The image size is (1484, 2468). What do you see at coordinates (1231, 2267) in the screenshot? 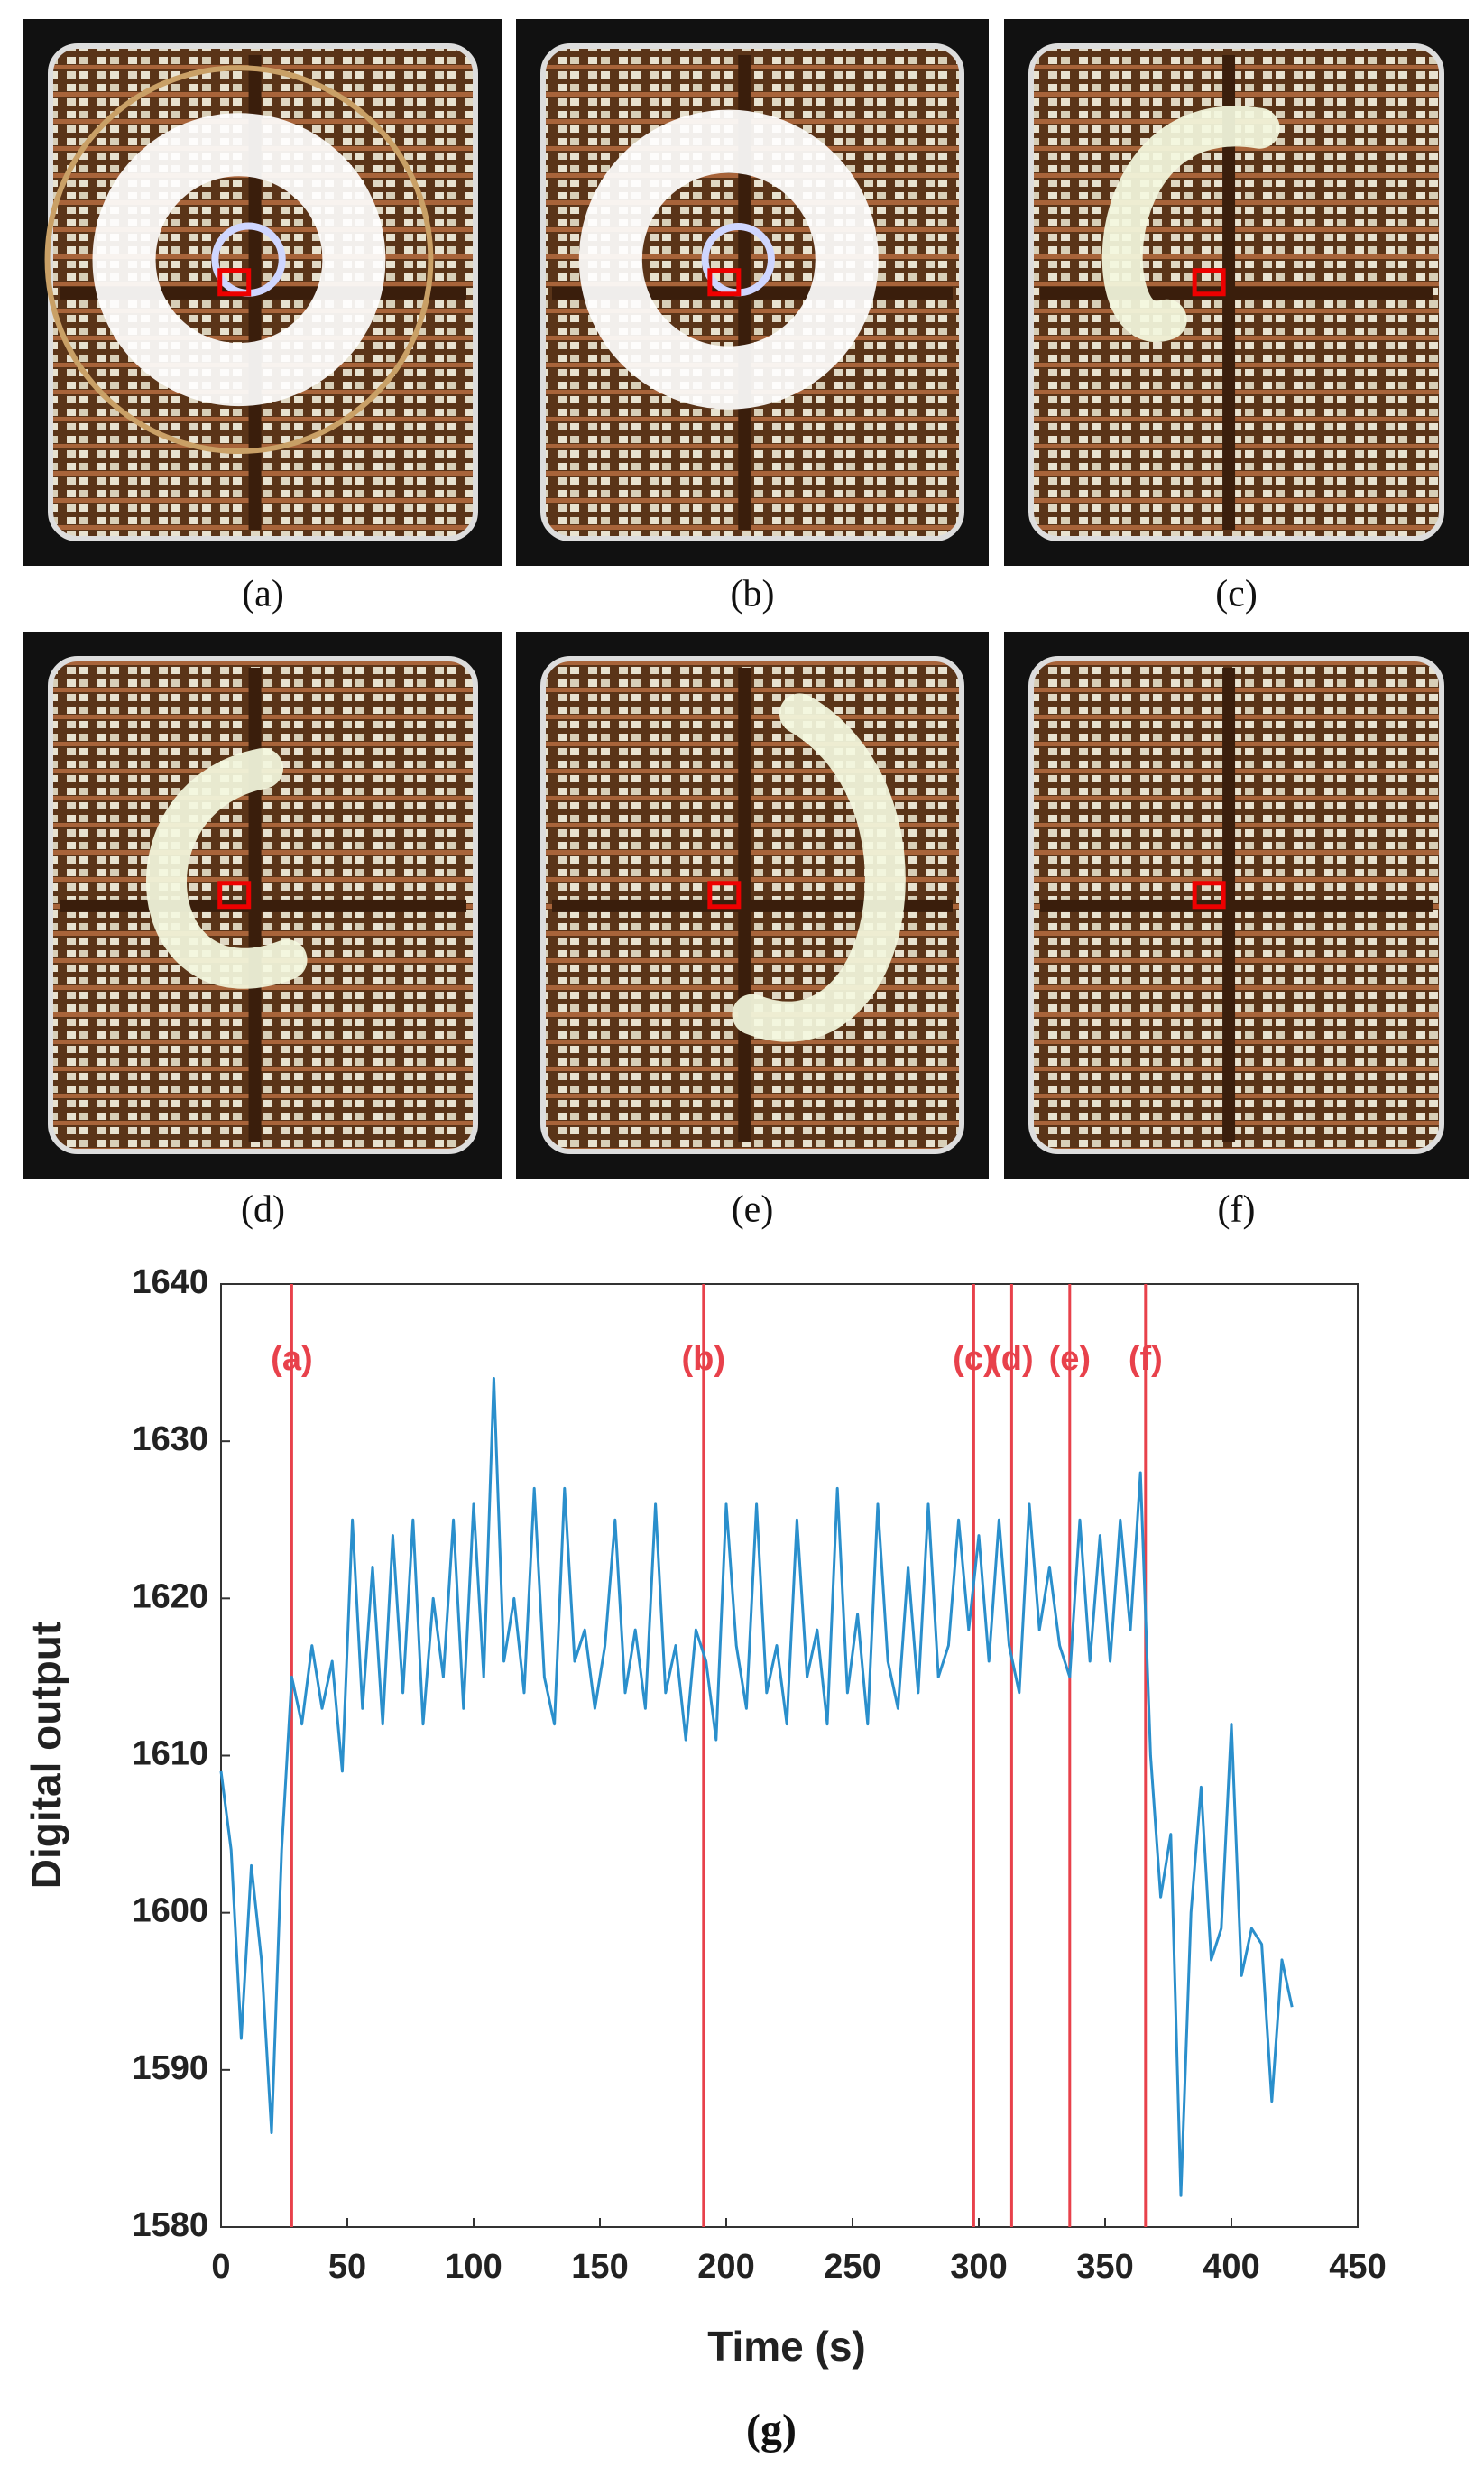
I see `x-tick-label: 400` at bounding box center [1231, 2267].